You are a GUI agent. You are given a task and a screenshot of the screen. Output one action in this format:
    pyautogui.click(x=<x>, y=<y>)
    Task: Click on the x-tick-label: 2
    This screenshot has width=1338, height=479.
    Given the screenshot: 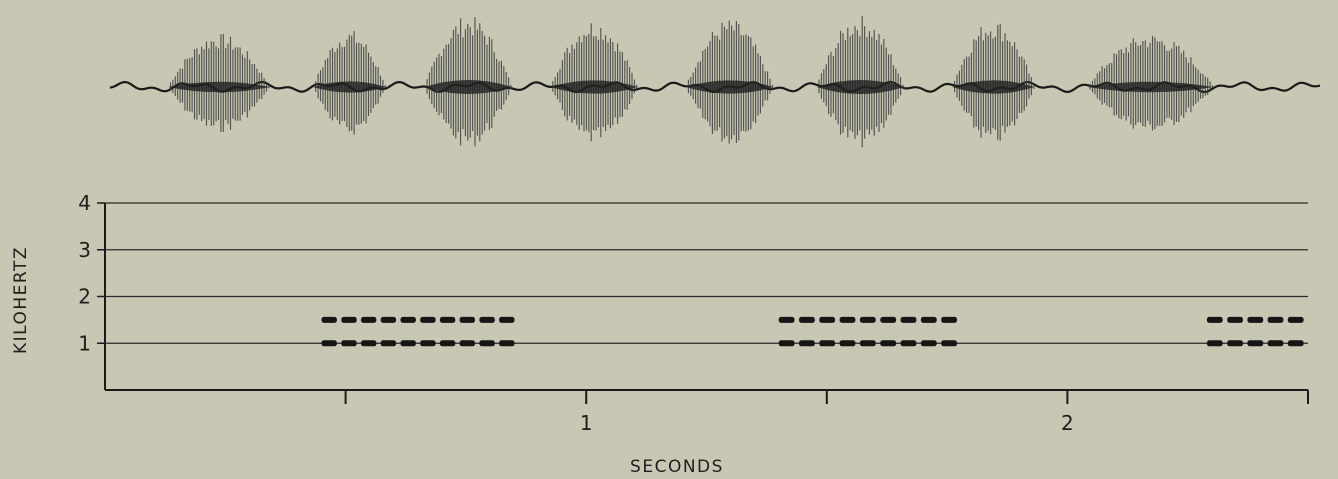 What is the action you would take?
    pyautogui.click(x=1067, y=423)
    